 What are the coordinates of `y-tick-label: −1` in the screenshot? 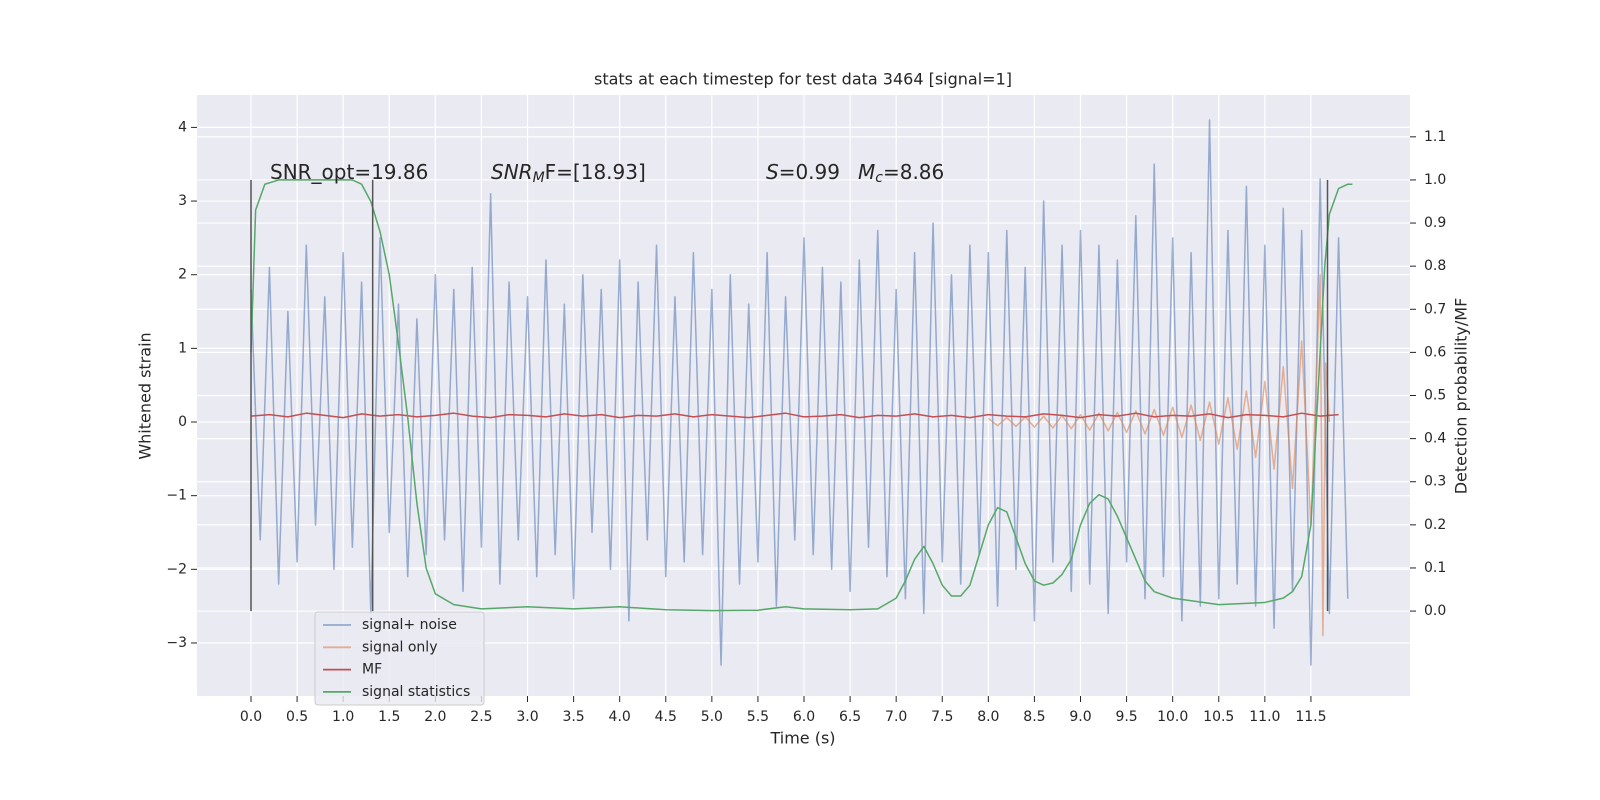 It's located at (176, 496).